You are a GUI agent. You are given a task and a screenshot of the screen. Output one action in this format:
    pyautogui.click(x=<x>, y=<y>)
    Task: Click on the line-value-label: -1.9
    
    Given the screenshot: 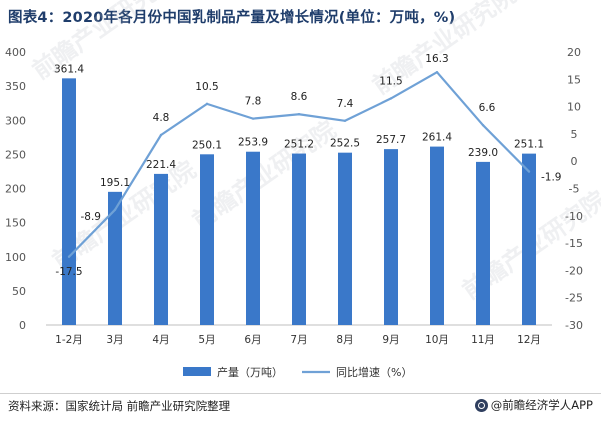 What is the action you would take?
    pyautogui.click(x=551, y=178)
    